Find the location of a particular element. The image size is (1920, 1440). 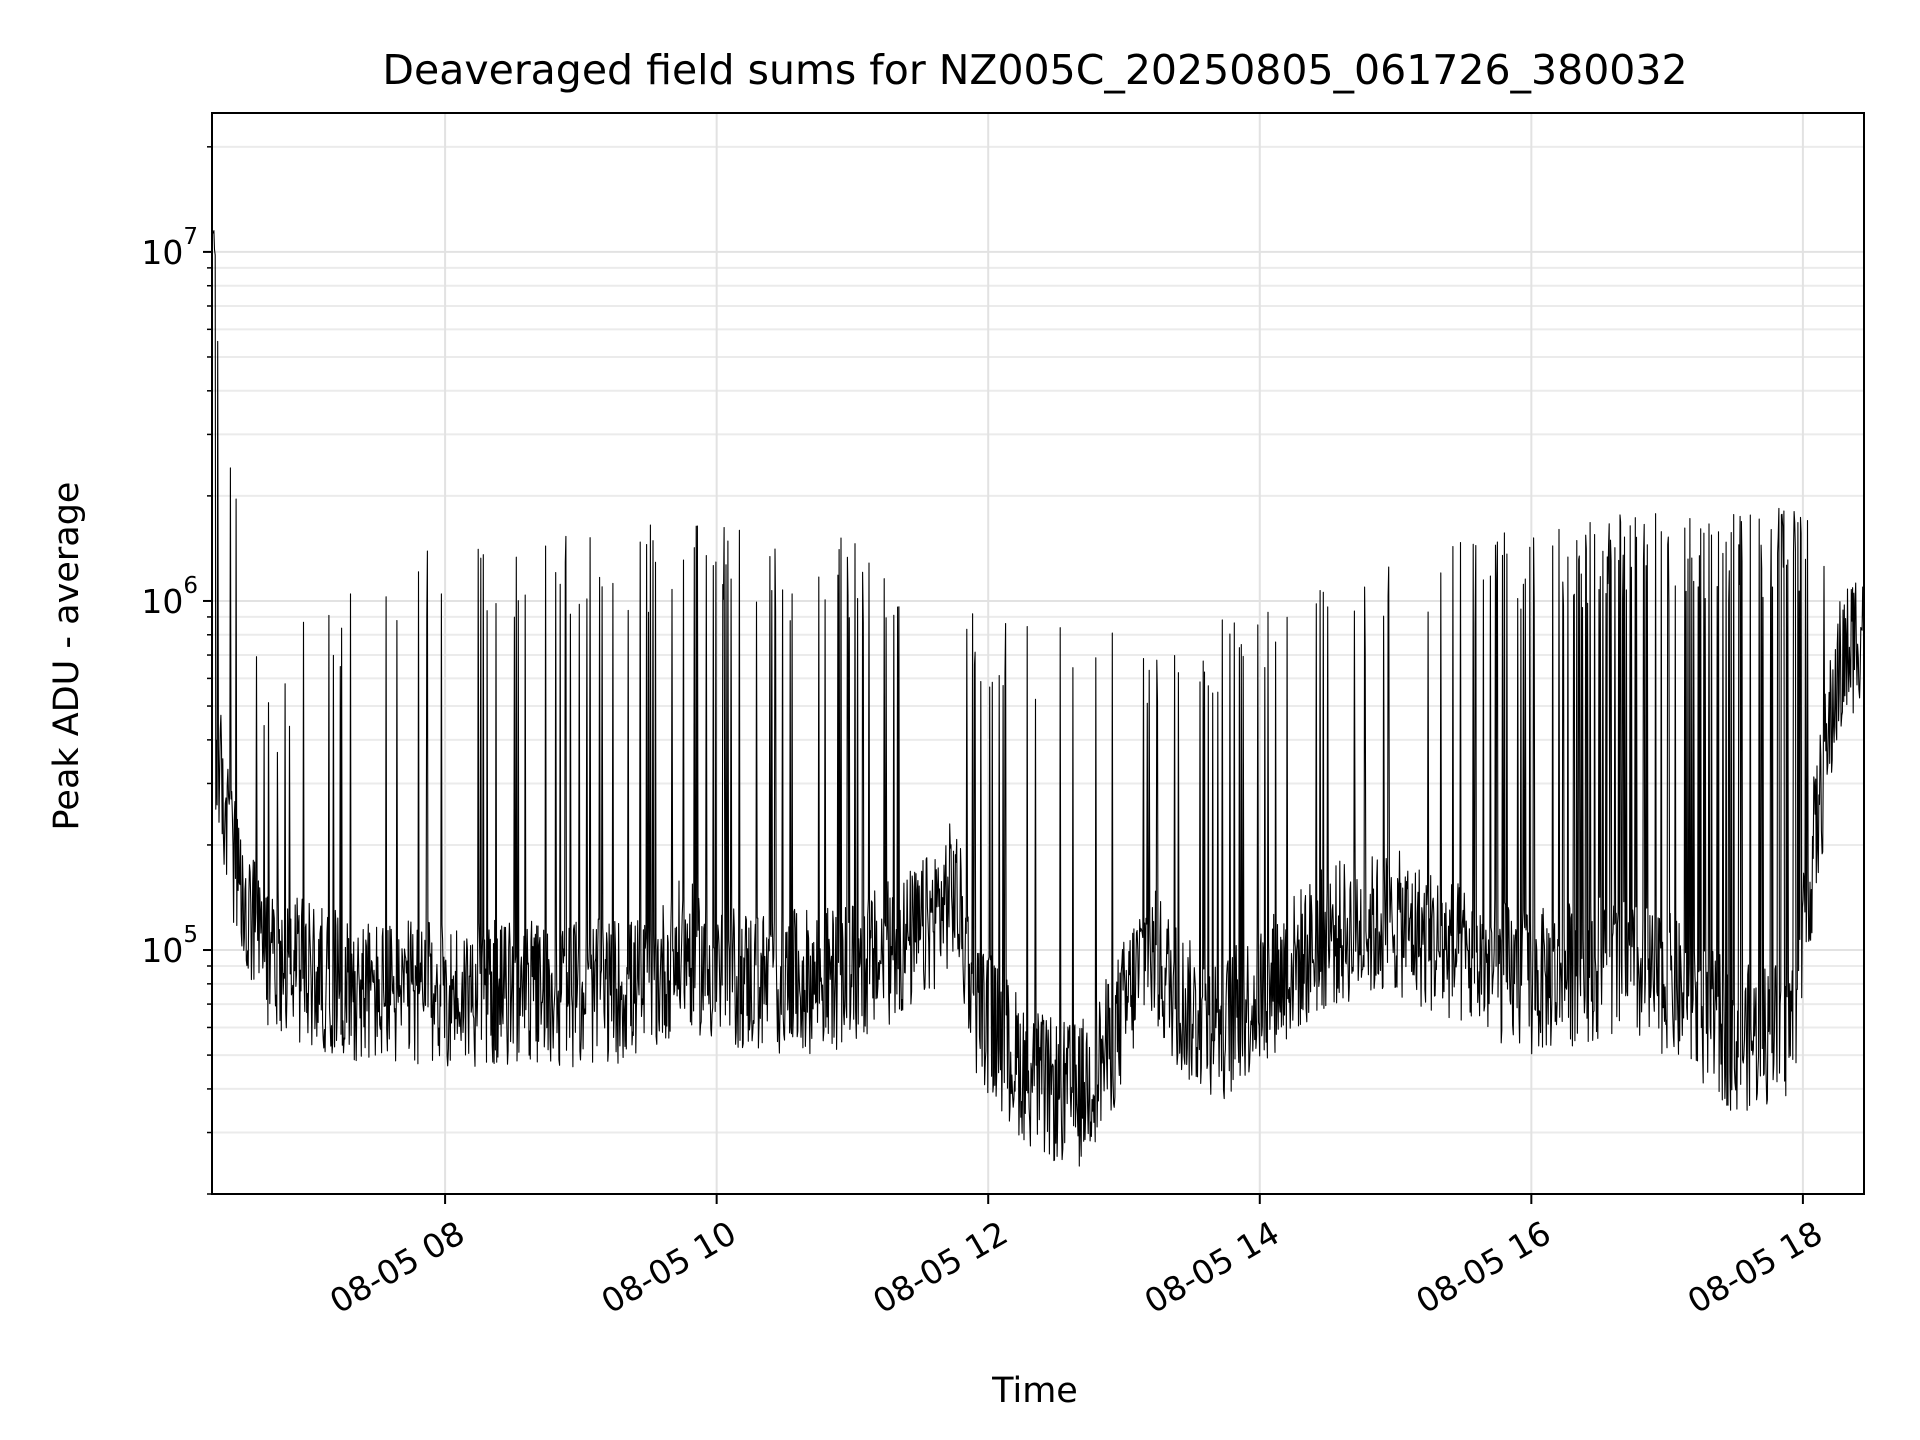

y-tick-exponent: 5 is located at coordinates (190, 935).